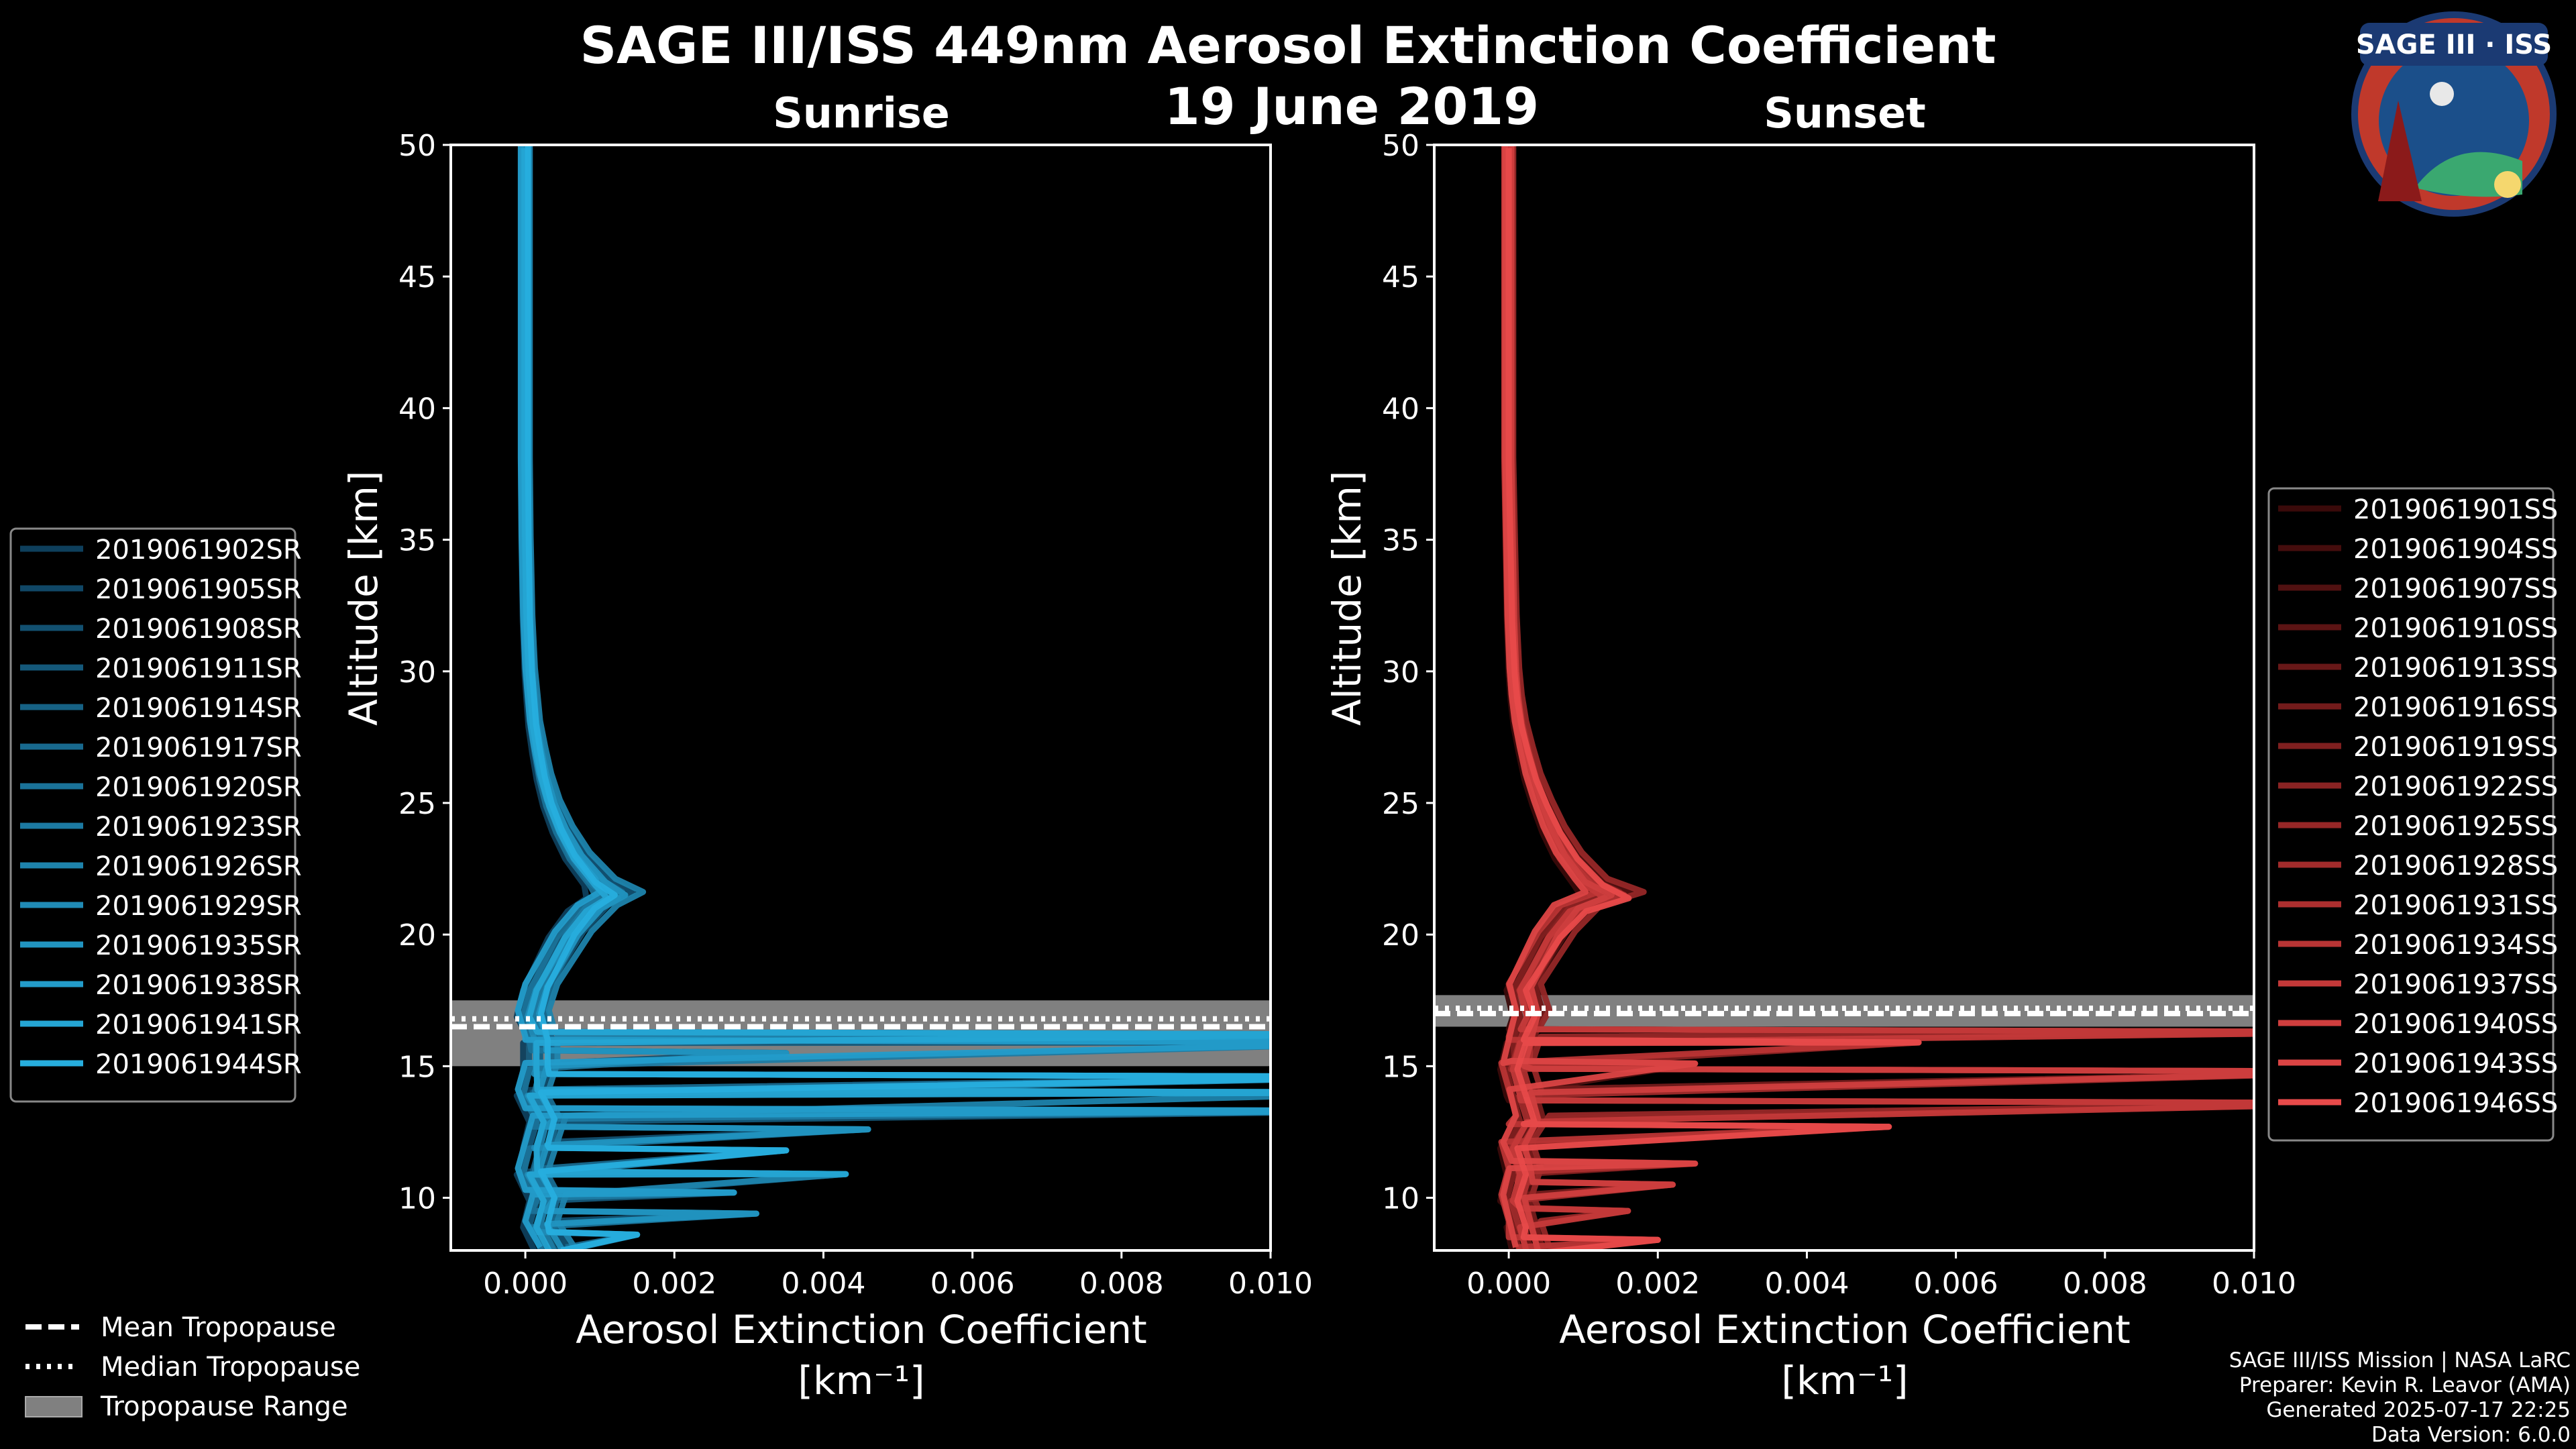  Describe the element at coordinates (2455, 945) in the screenshot. I see `legend-entry: 2019061934SS` at that location.